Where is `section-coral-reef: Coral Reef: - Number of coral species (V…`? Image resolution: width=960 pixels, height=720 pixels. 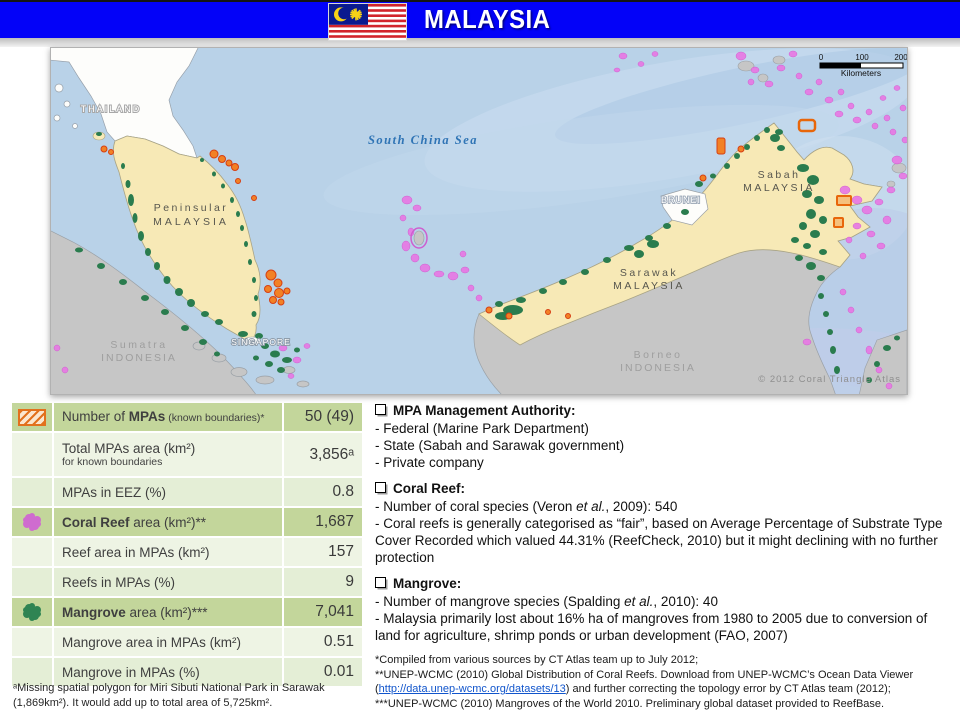
section-coral-reef: Coral Reef: - Number of coral species (V… is located at coordinates (664, 523).